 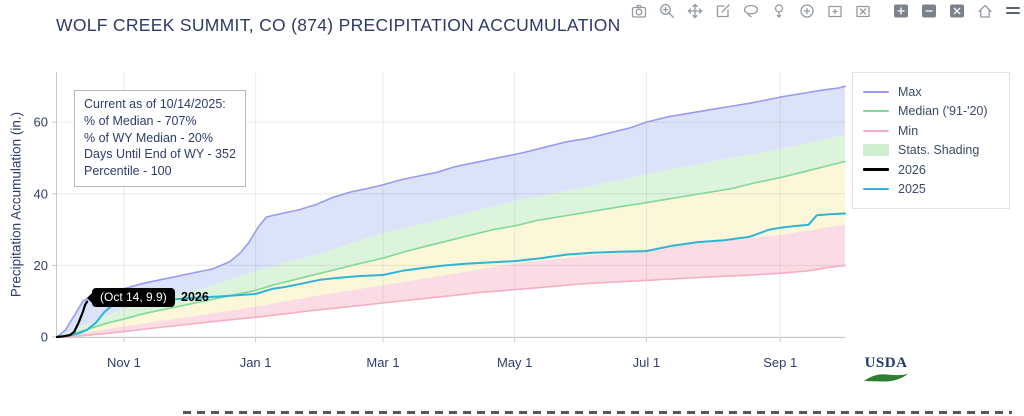 I want to click on y-axis-title: Precipitation Accumulation (in.), so click(x=16, y=204).